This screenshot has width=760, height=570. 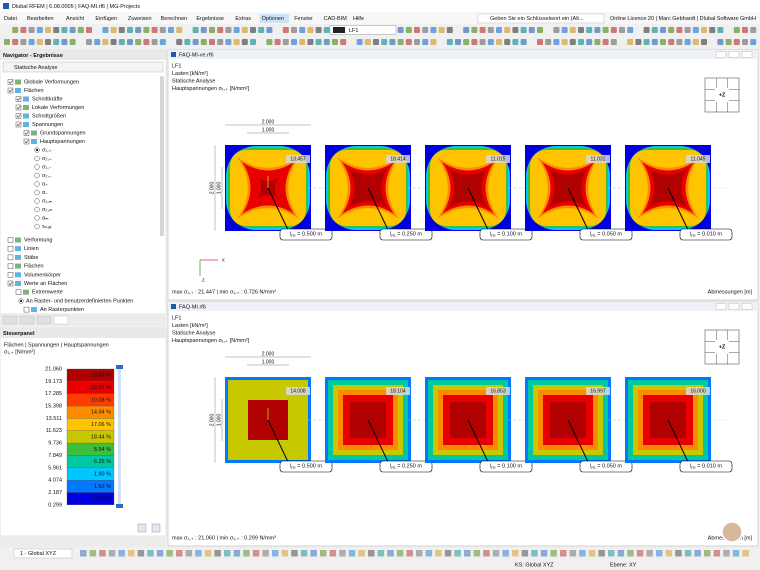 I want to click on nav-tab, so click(x=27, y=320).